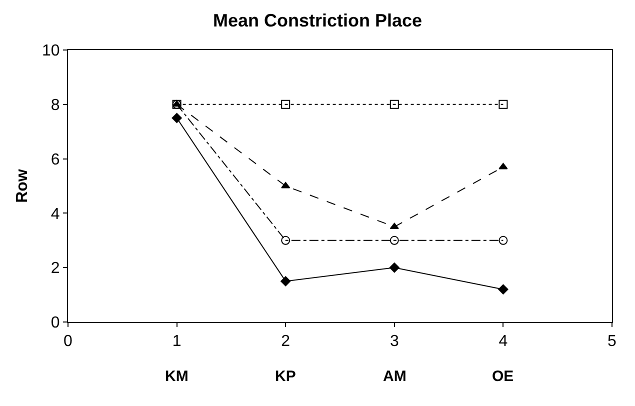  Describe the element at coordinates (51, 51) in the screenshot. I see `y-tick-label: 10` at that location.